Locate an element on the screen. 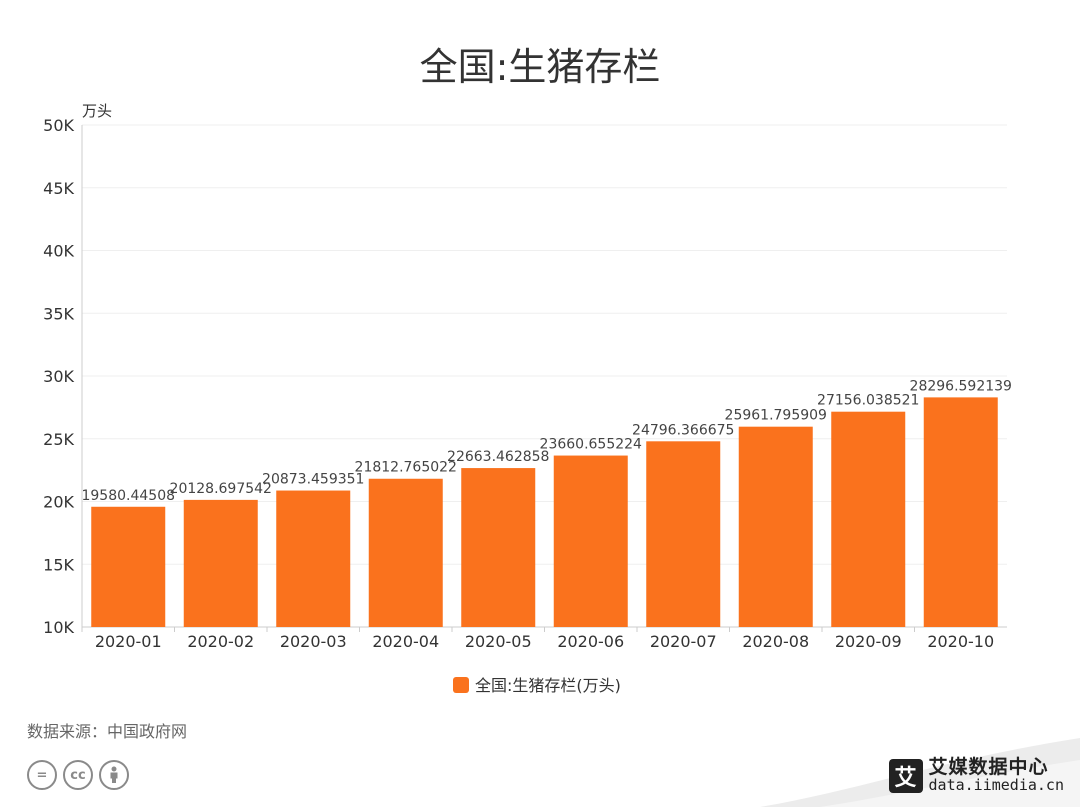 The height and width of the screenshot is (807, 1080). data-label: 21812.765022 is located at coordinates (406, 468).